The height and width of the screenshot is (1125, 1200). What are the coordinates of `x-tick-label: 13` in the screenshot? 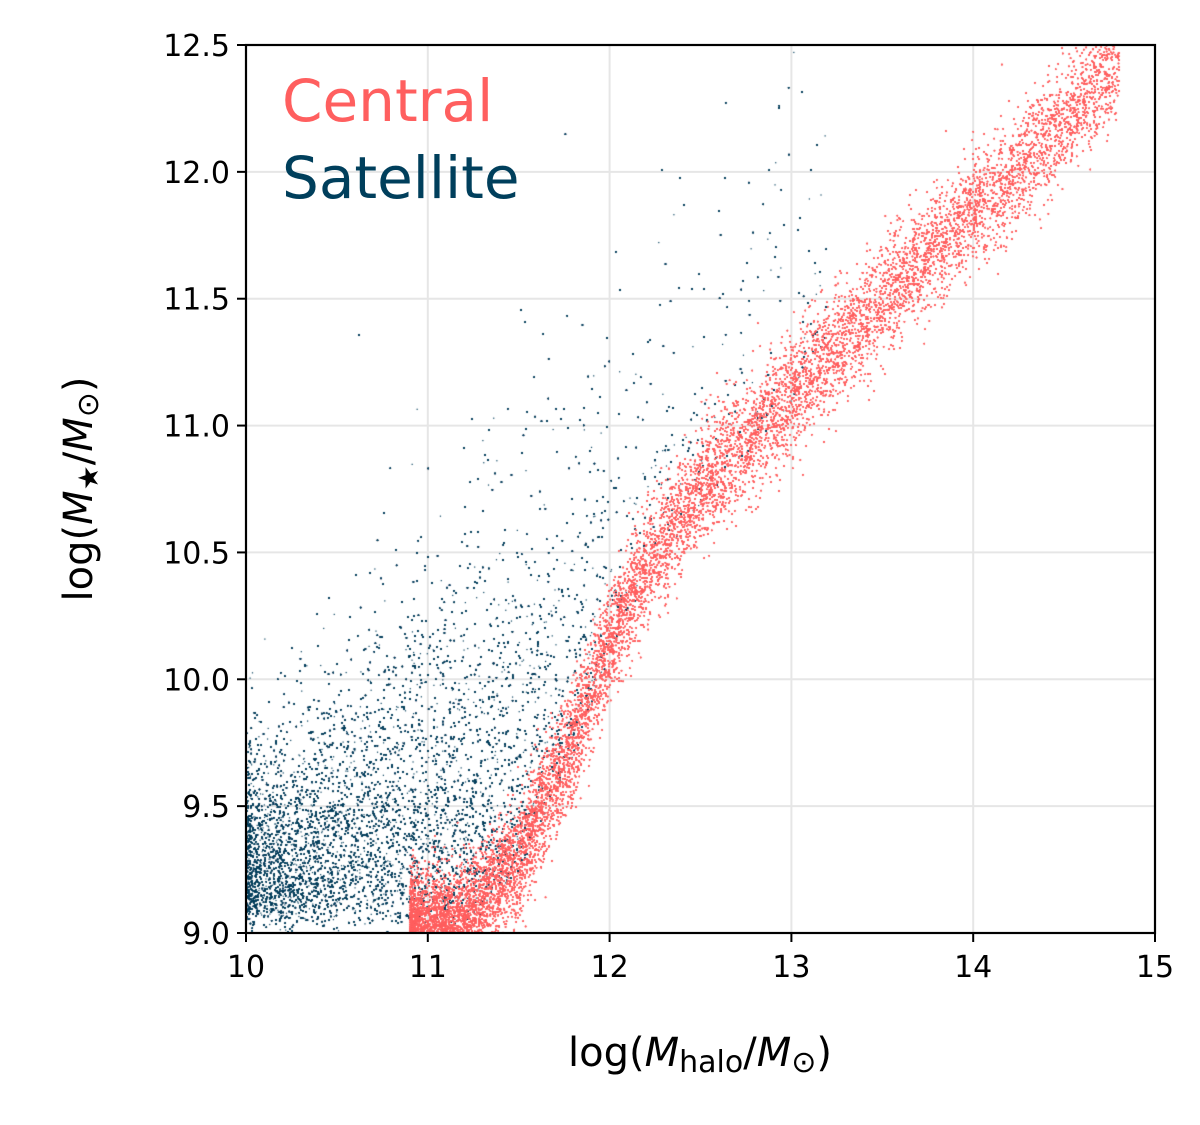 It's located at (791, 967).